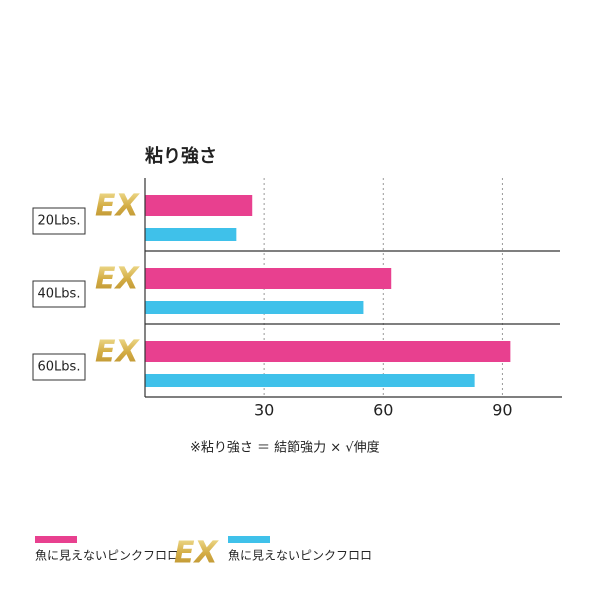 The width and height of the screenshot is (600, 600). I want to click on category-label: 20Lbs., so click(59, 221).